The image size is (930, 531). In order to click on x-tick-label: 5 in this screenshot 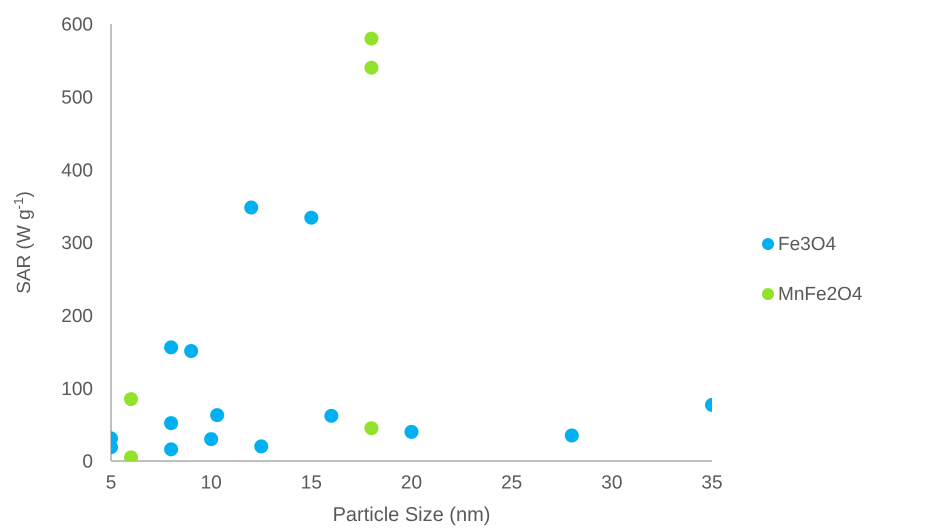, I will do `click(111, 483)`.